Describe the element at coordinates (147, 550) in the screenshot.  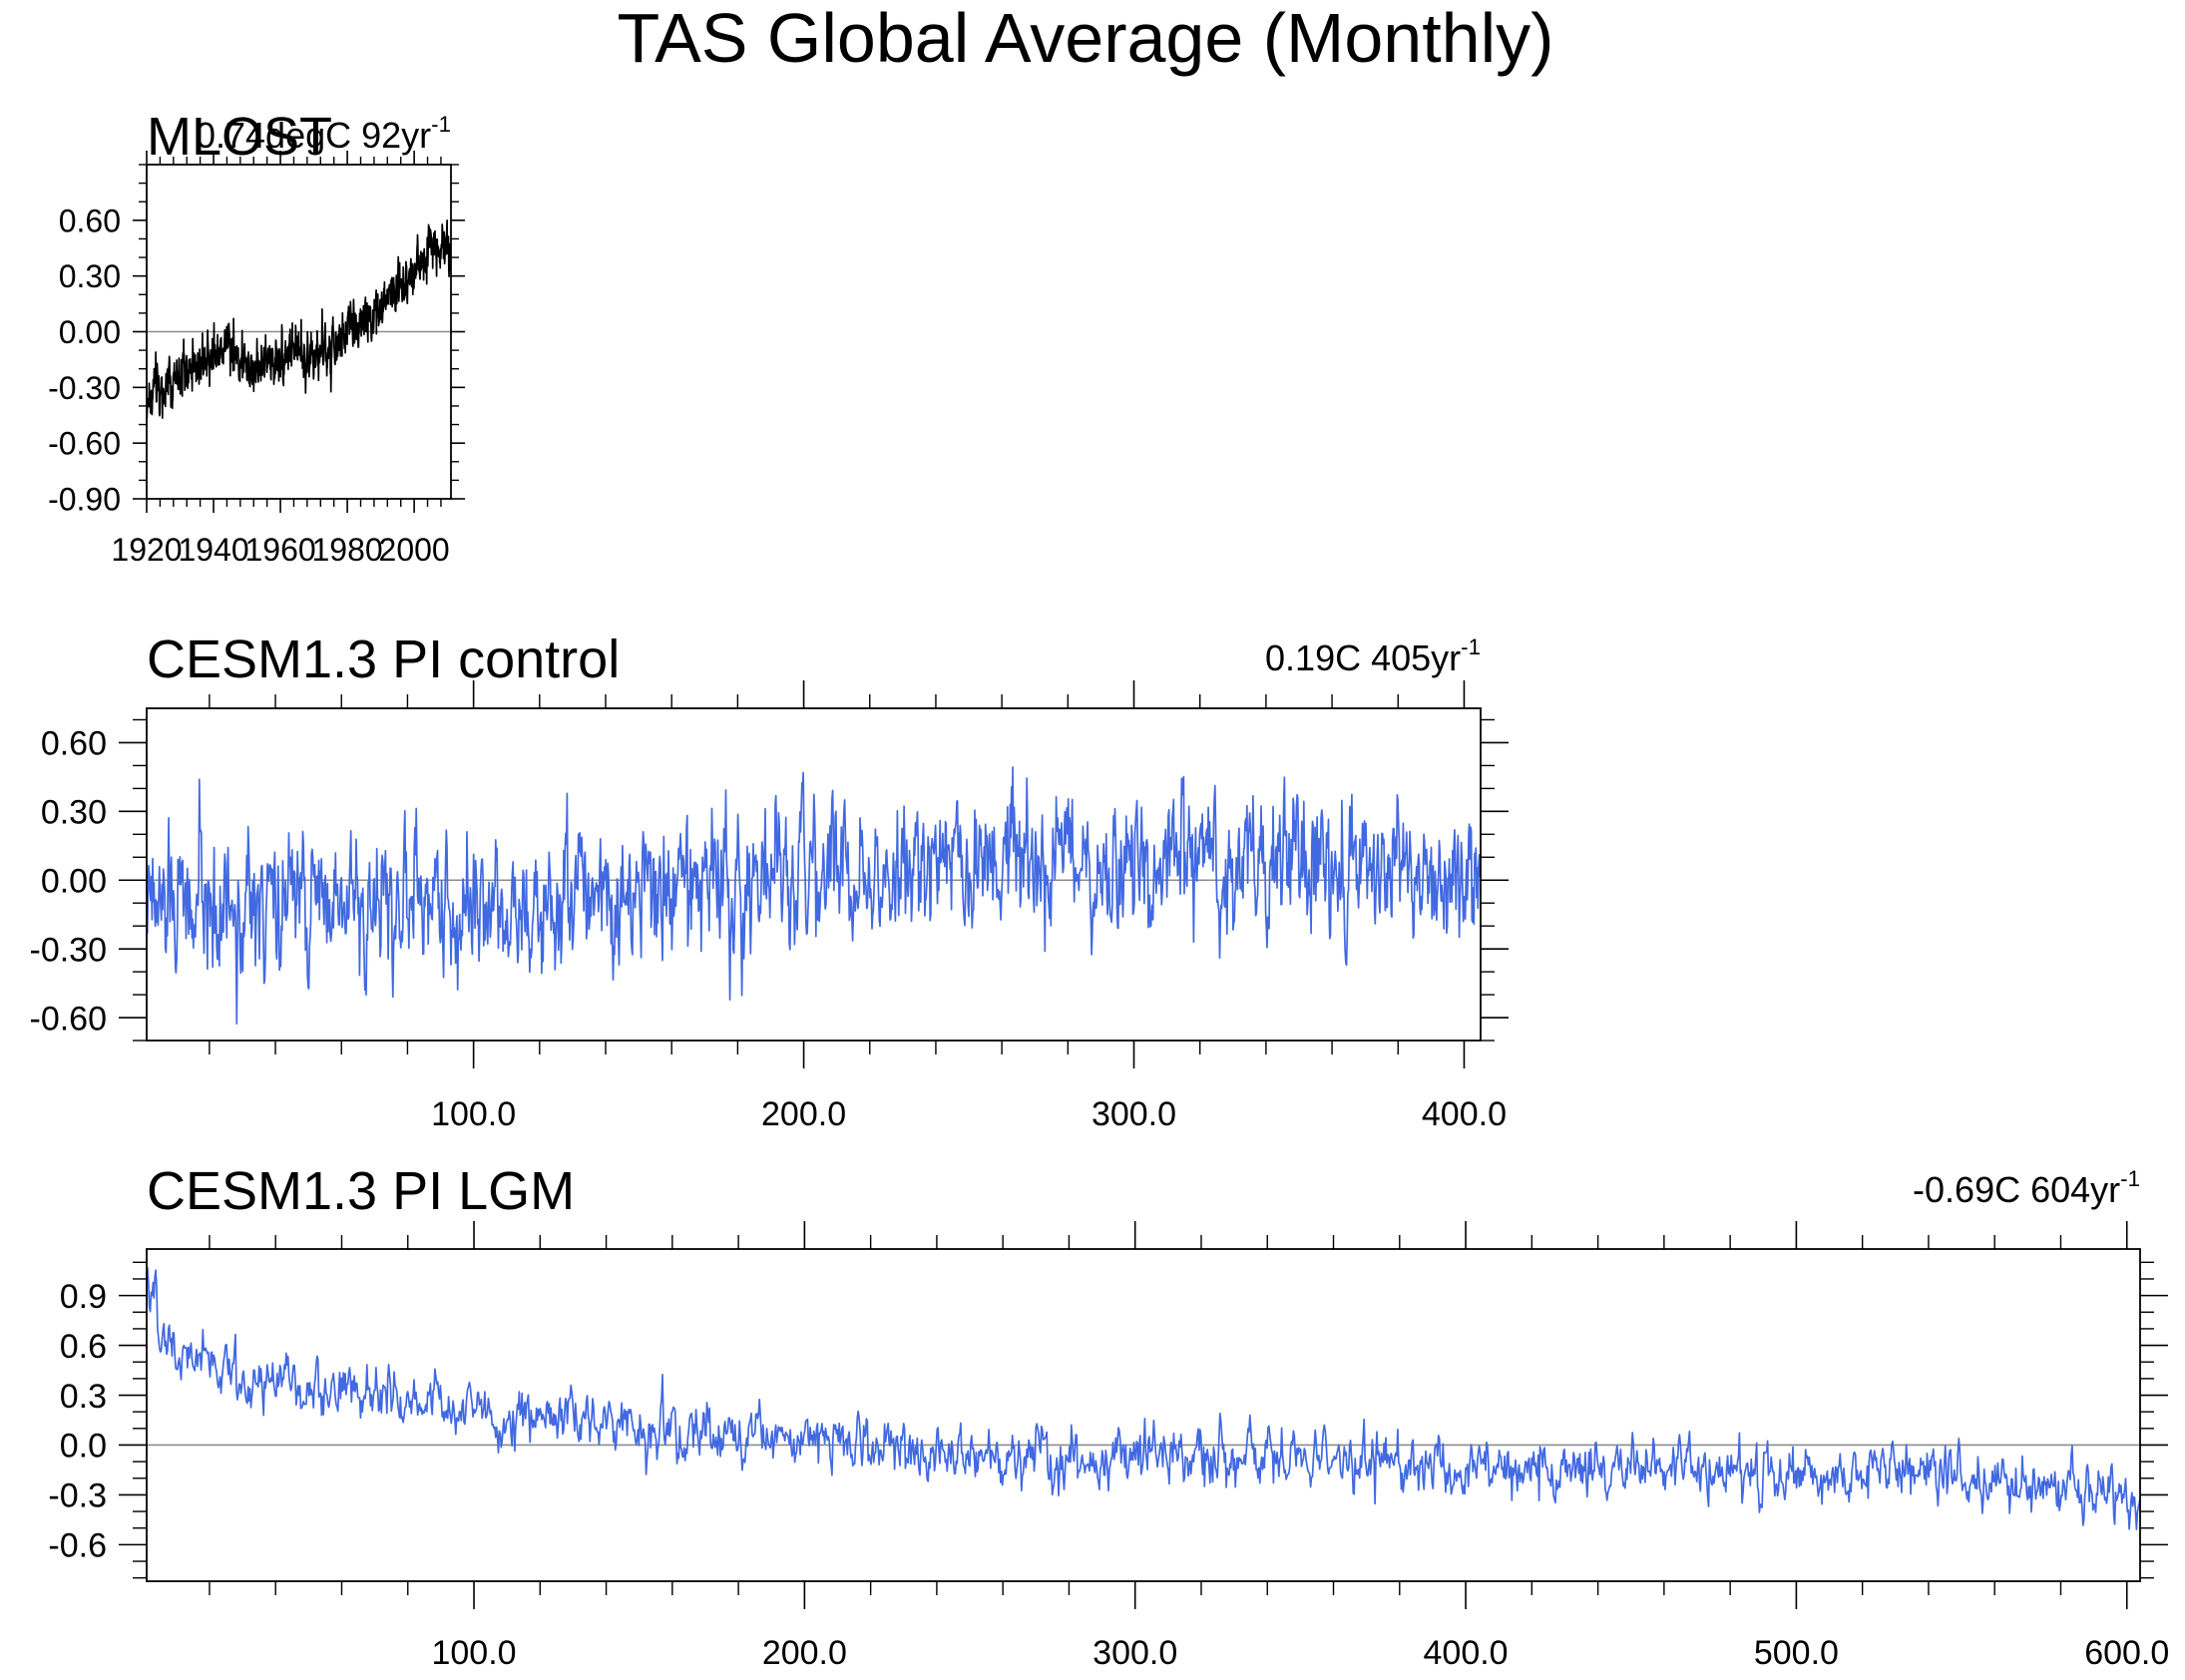
I see `x-tick-label: 1920` at that location.